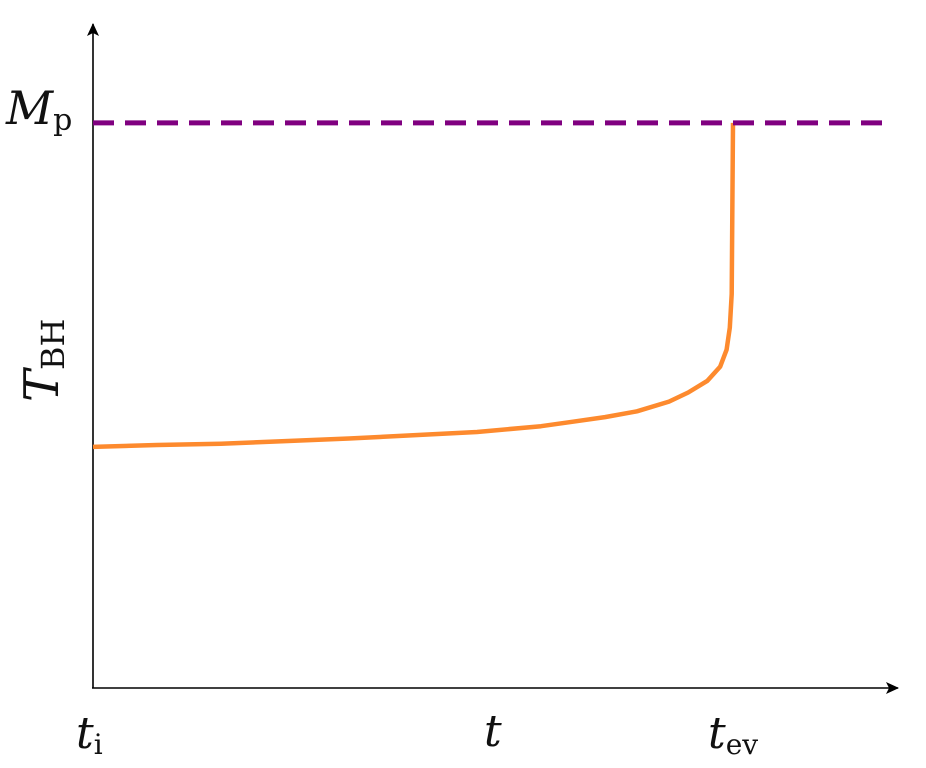 This screenshot has width=926, height=768. What do you see at coordinates (38, 109) in the screenshot?
I see `y-tick-label-mp: Mp` at bounding box center [38, 109].